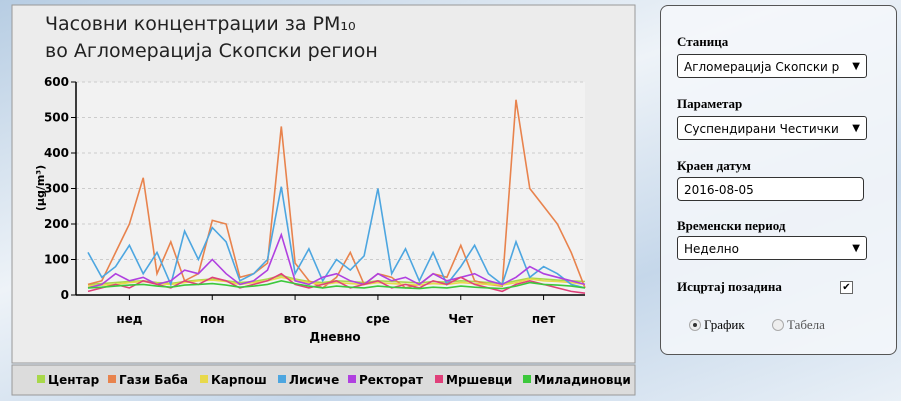 The width and height of the screenshot is (901, 401). Describe the element at coordinates (56, 224) in the screenshot. I see `y-tick-label: 200` at that location.